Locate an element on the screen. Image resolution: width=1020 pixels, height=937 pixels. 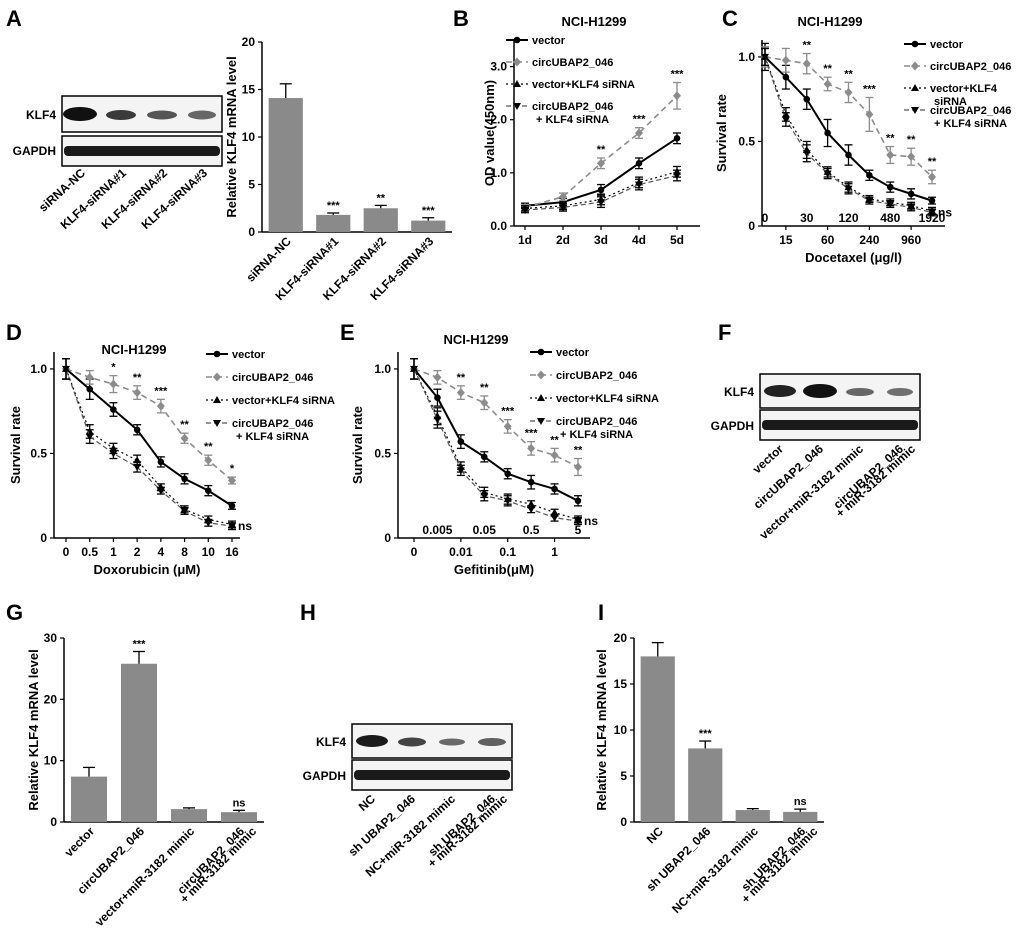
e-legend-label-3: circUBAP2_046 is located at coordinates (596, 422).